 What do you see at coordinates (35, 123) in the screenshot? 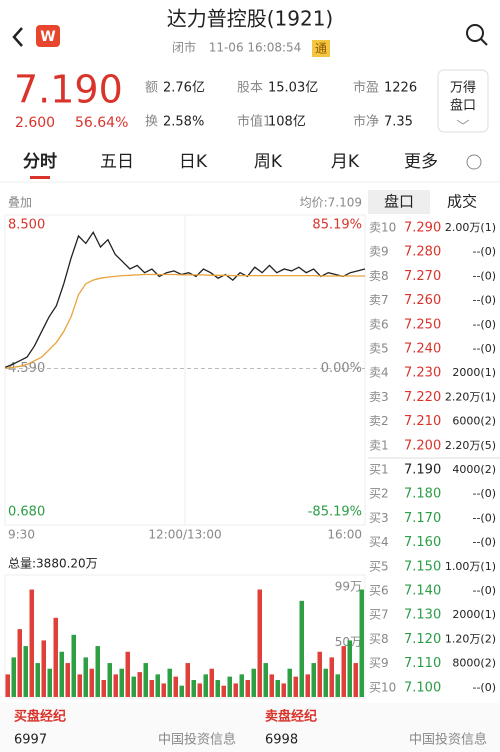
I see `change: 2.600` at bounding box center [35, 123].